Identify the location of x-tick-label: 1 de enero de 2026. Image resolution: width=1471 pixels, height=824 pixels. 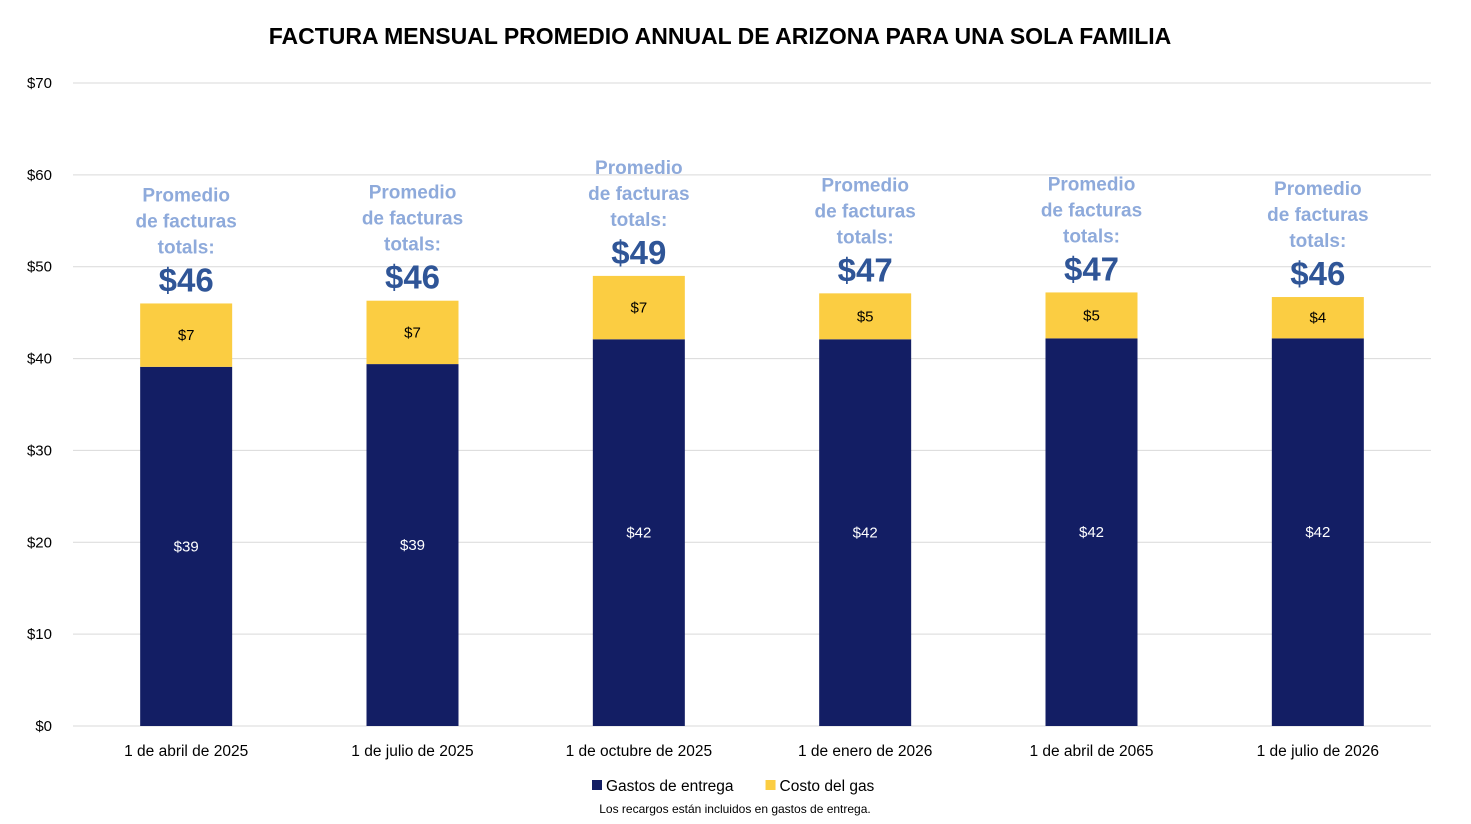
(865, 751).